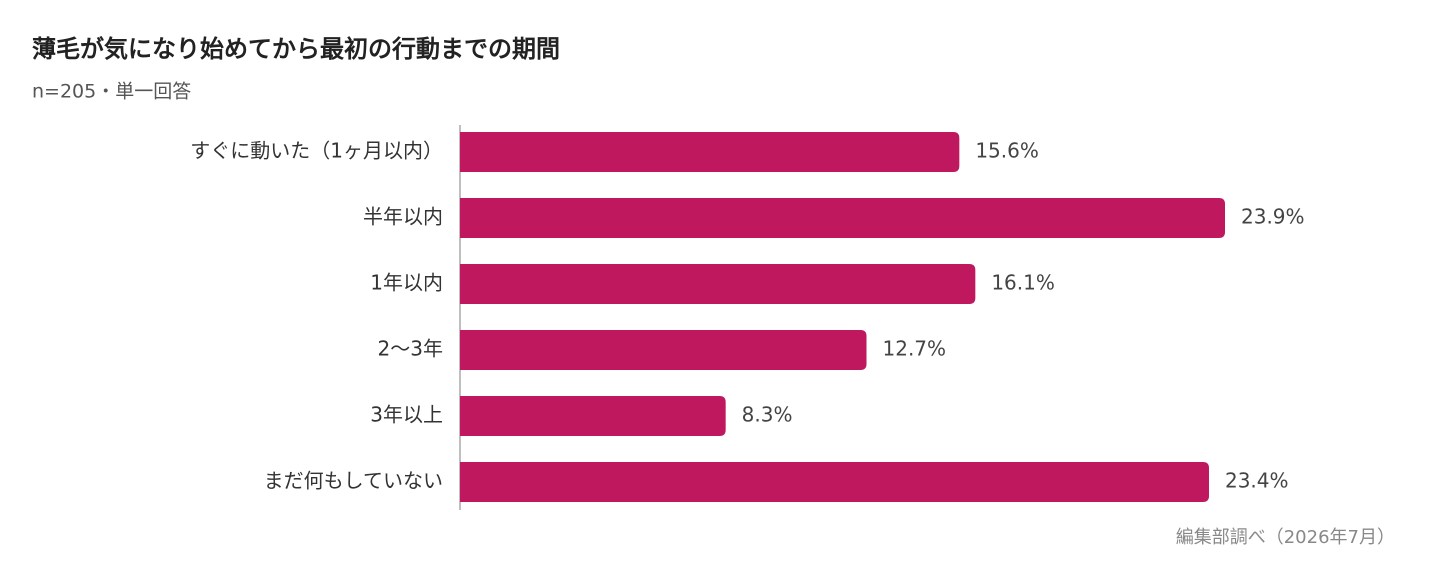 The height and width of the screenshot is (570, 1440). Describe the element at coordinates (316, 151) in the screenshot. I see `category-label: すぐに動いた（1ヶ月以内）` at that location.